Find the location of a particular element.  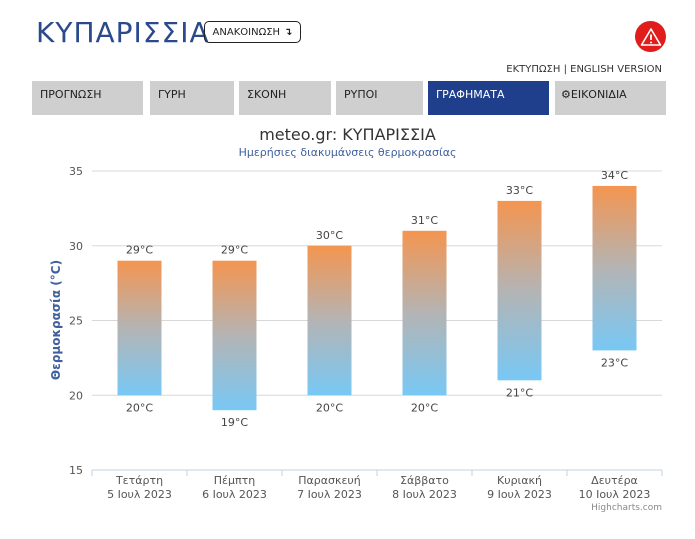

print-link: ΕΚΤΥΠΩΣΗ is located at coordinates (533, 69).